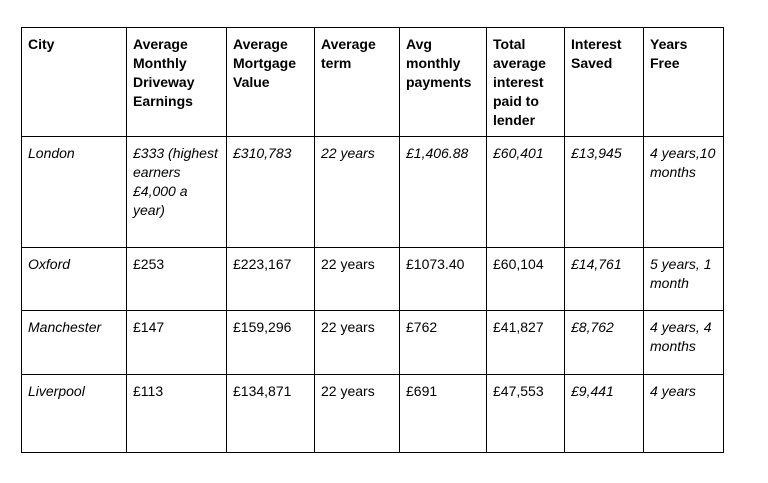 The height and width of the screenshot is (483, 768). What do you see at coordinates (604, 279) in the screenshot?
I see `cell-interest-saved: £14,761` at bounding box center [604, 279].